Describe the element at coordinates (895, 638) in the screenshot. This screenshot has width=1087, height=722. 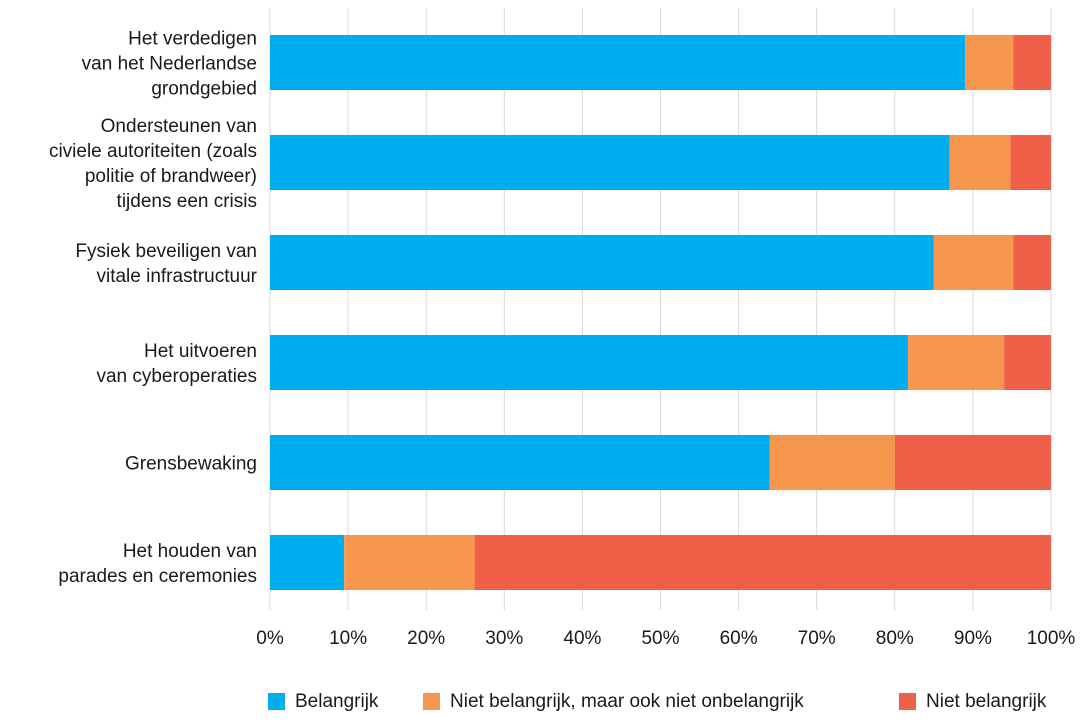
I see `x-tick-label: 80%` at that location.